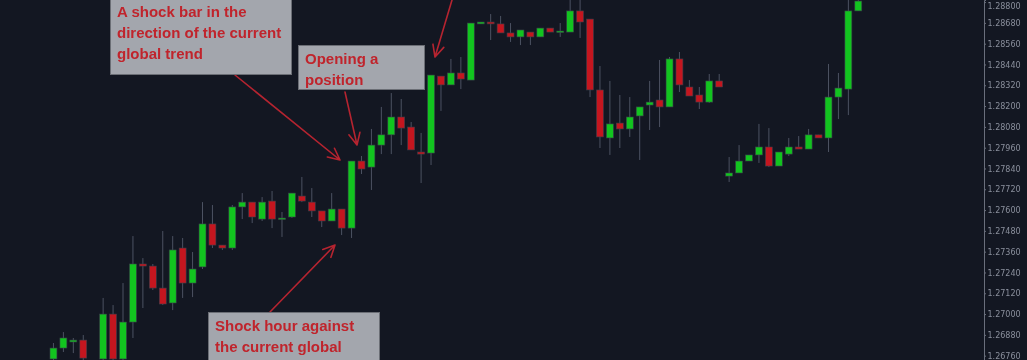 The width and height of the screenshot is (1027, 360). Describe the element at coordinates (1004, 211) in the screenshot. I see `y-tick-label: 1.27600` at that location.